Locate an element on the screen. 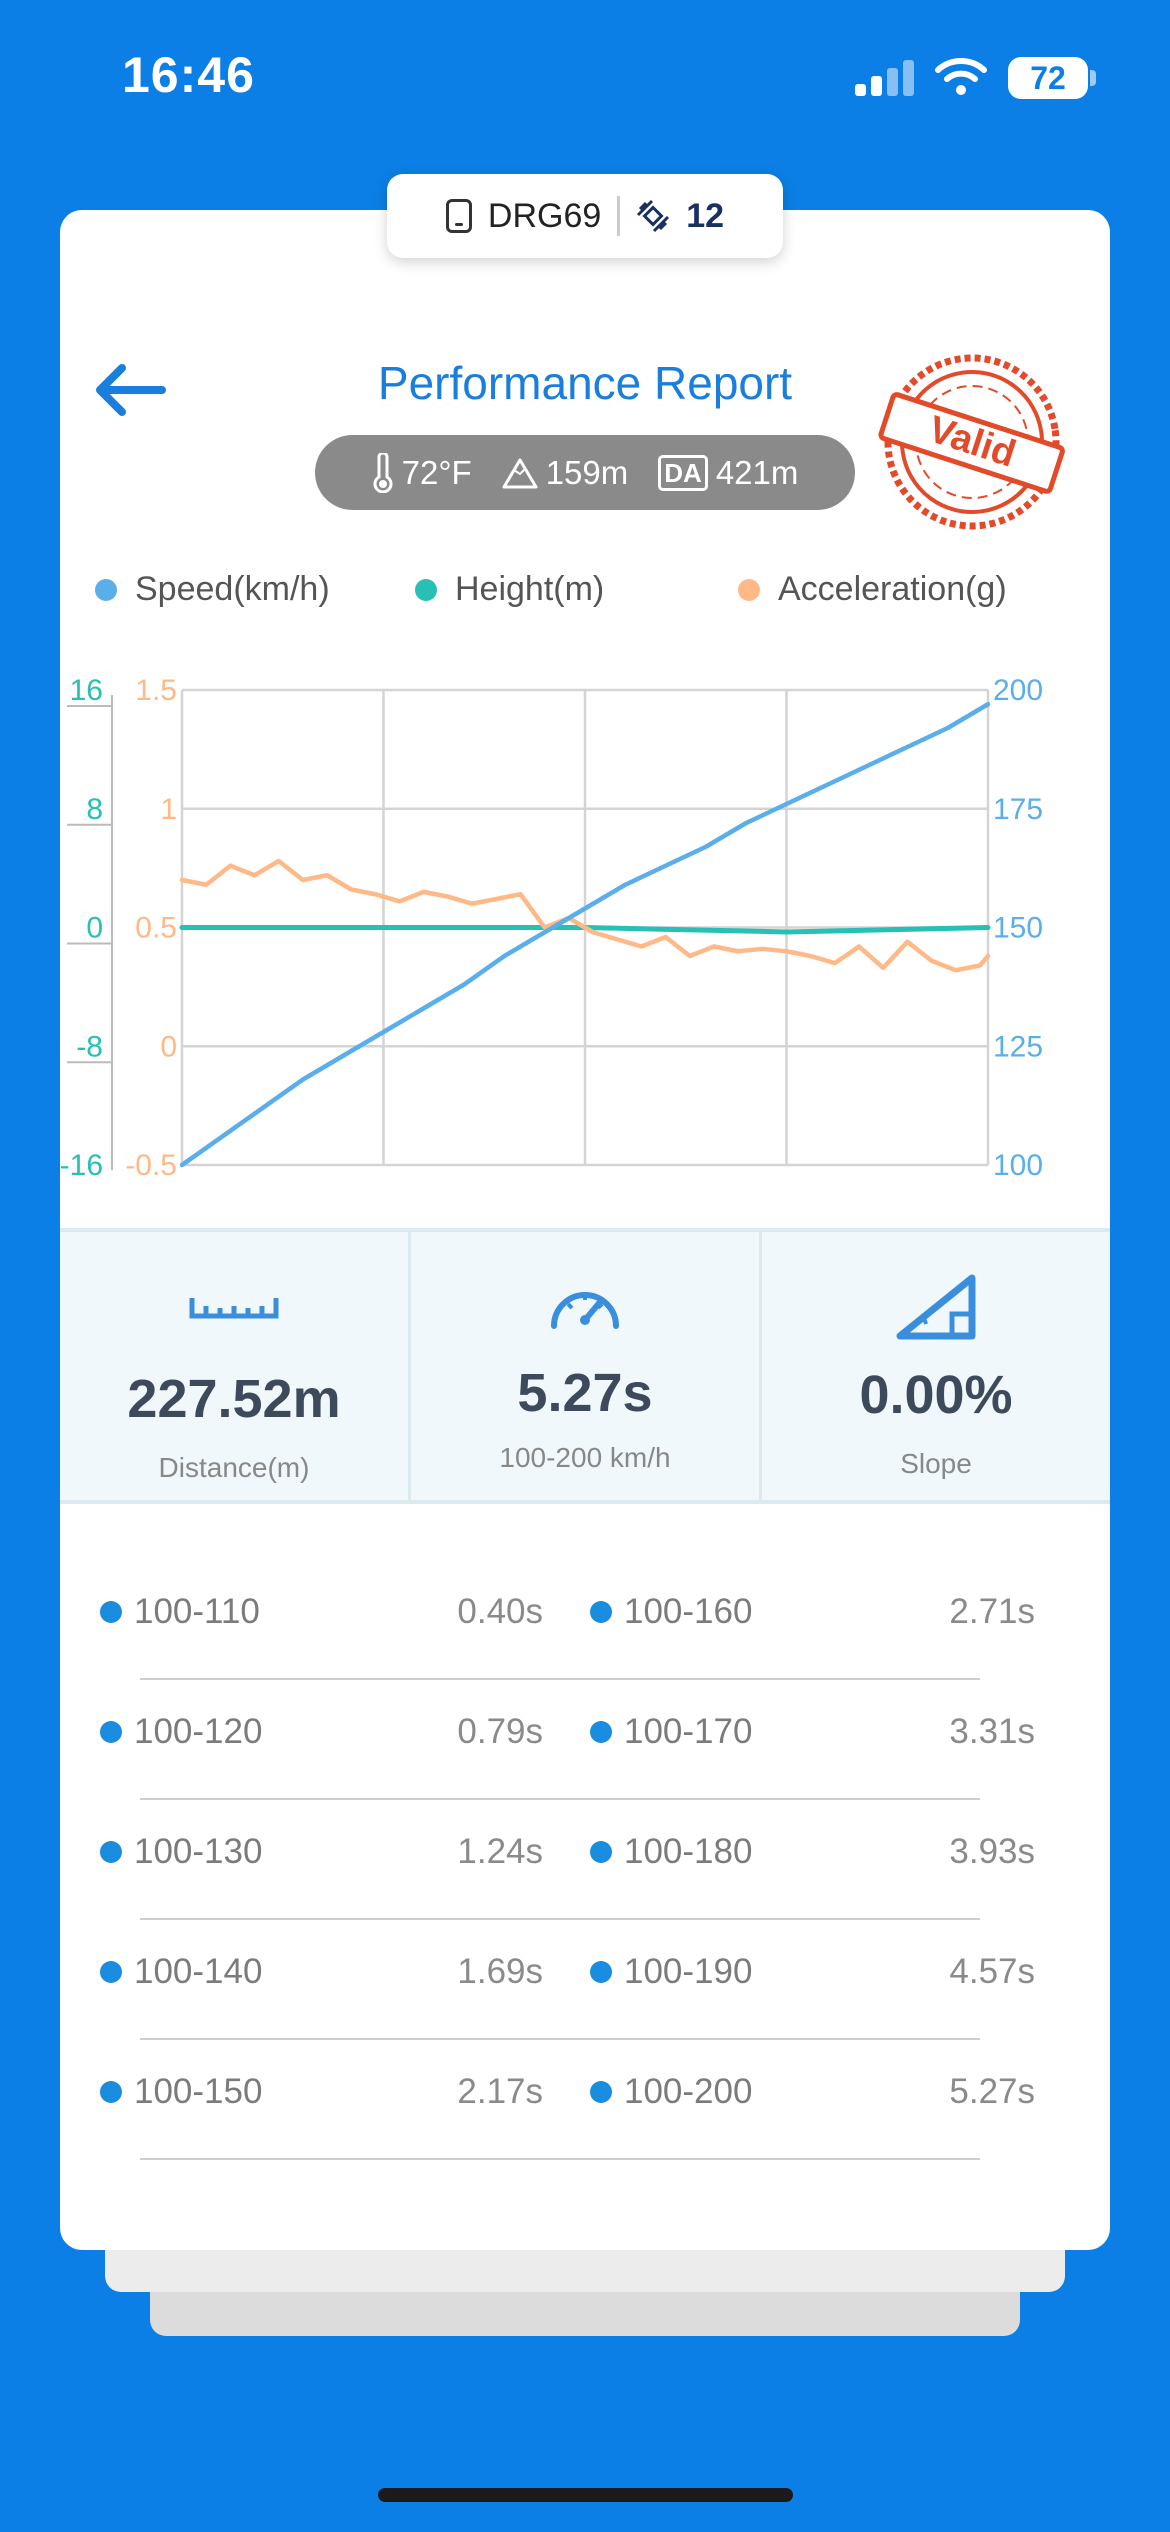 Image resolution: width=1170 pixels, height=2532 pixels. stat-distance: 227.52m Distance(m) is located at coordinates (234, 1366).